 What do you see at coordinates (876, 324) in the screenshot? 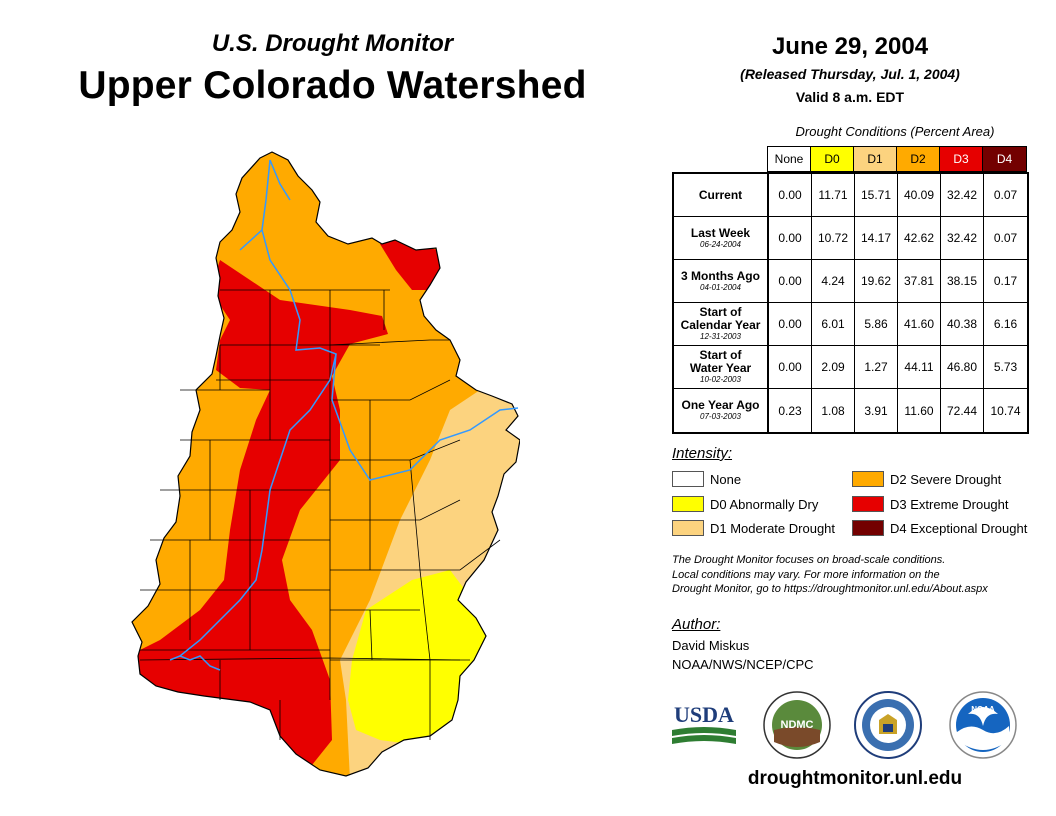
I see `value-d1: 5.86` at bounding box center [876, 324].